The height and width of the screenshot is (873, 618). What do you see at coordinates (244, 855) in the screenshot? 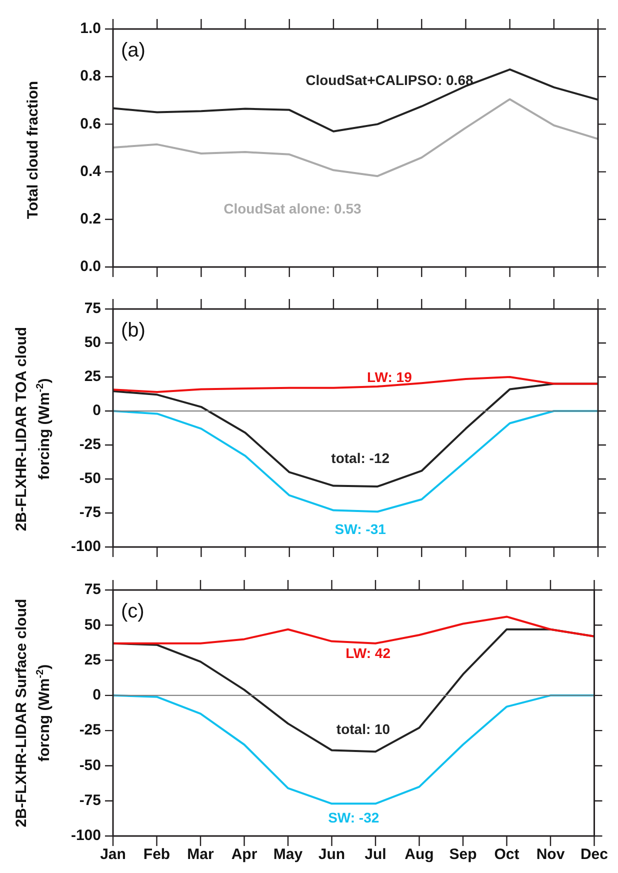
I see `x-tick-label: Apr` at bounding box center [244, 855].